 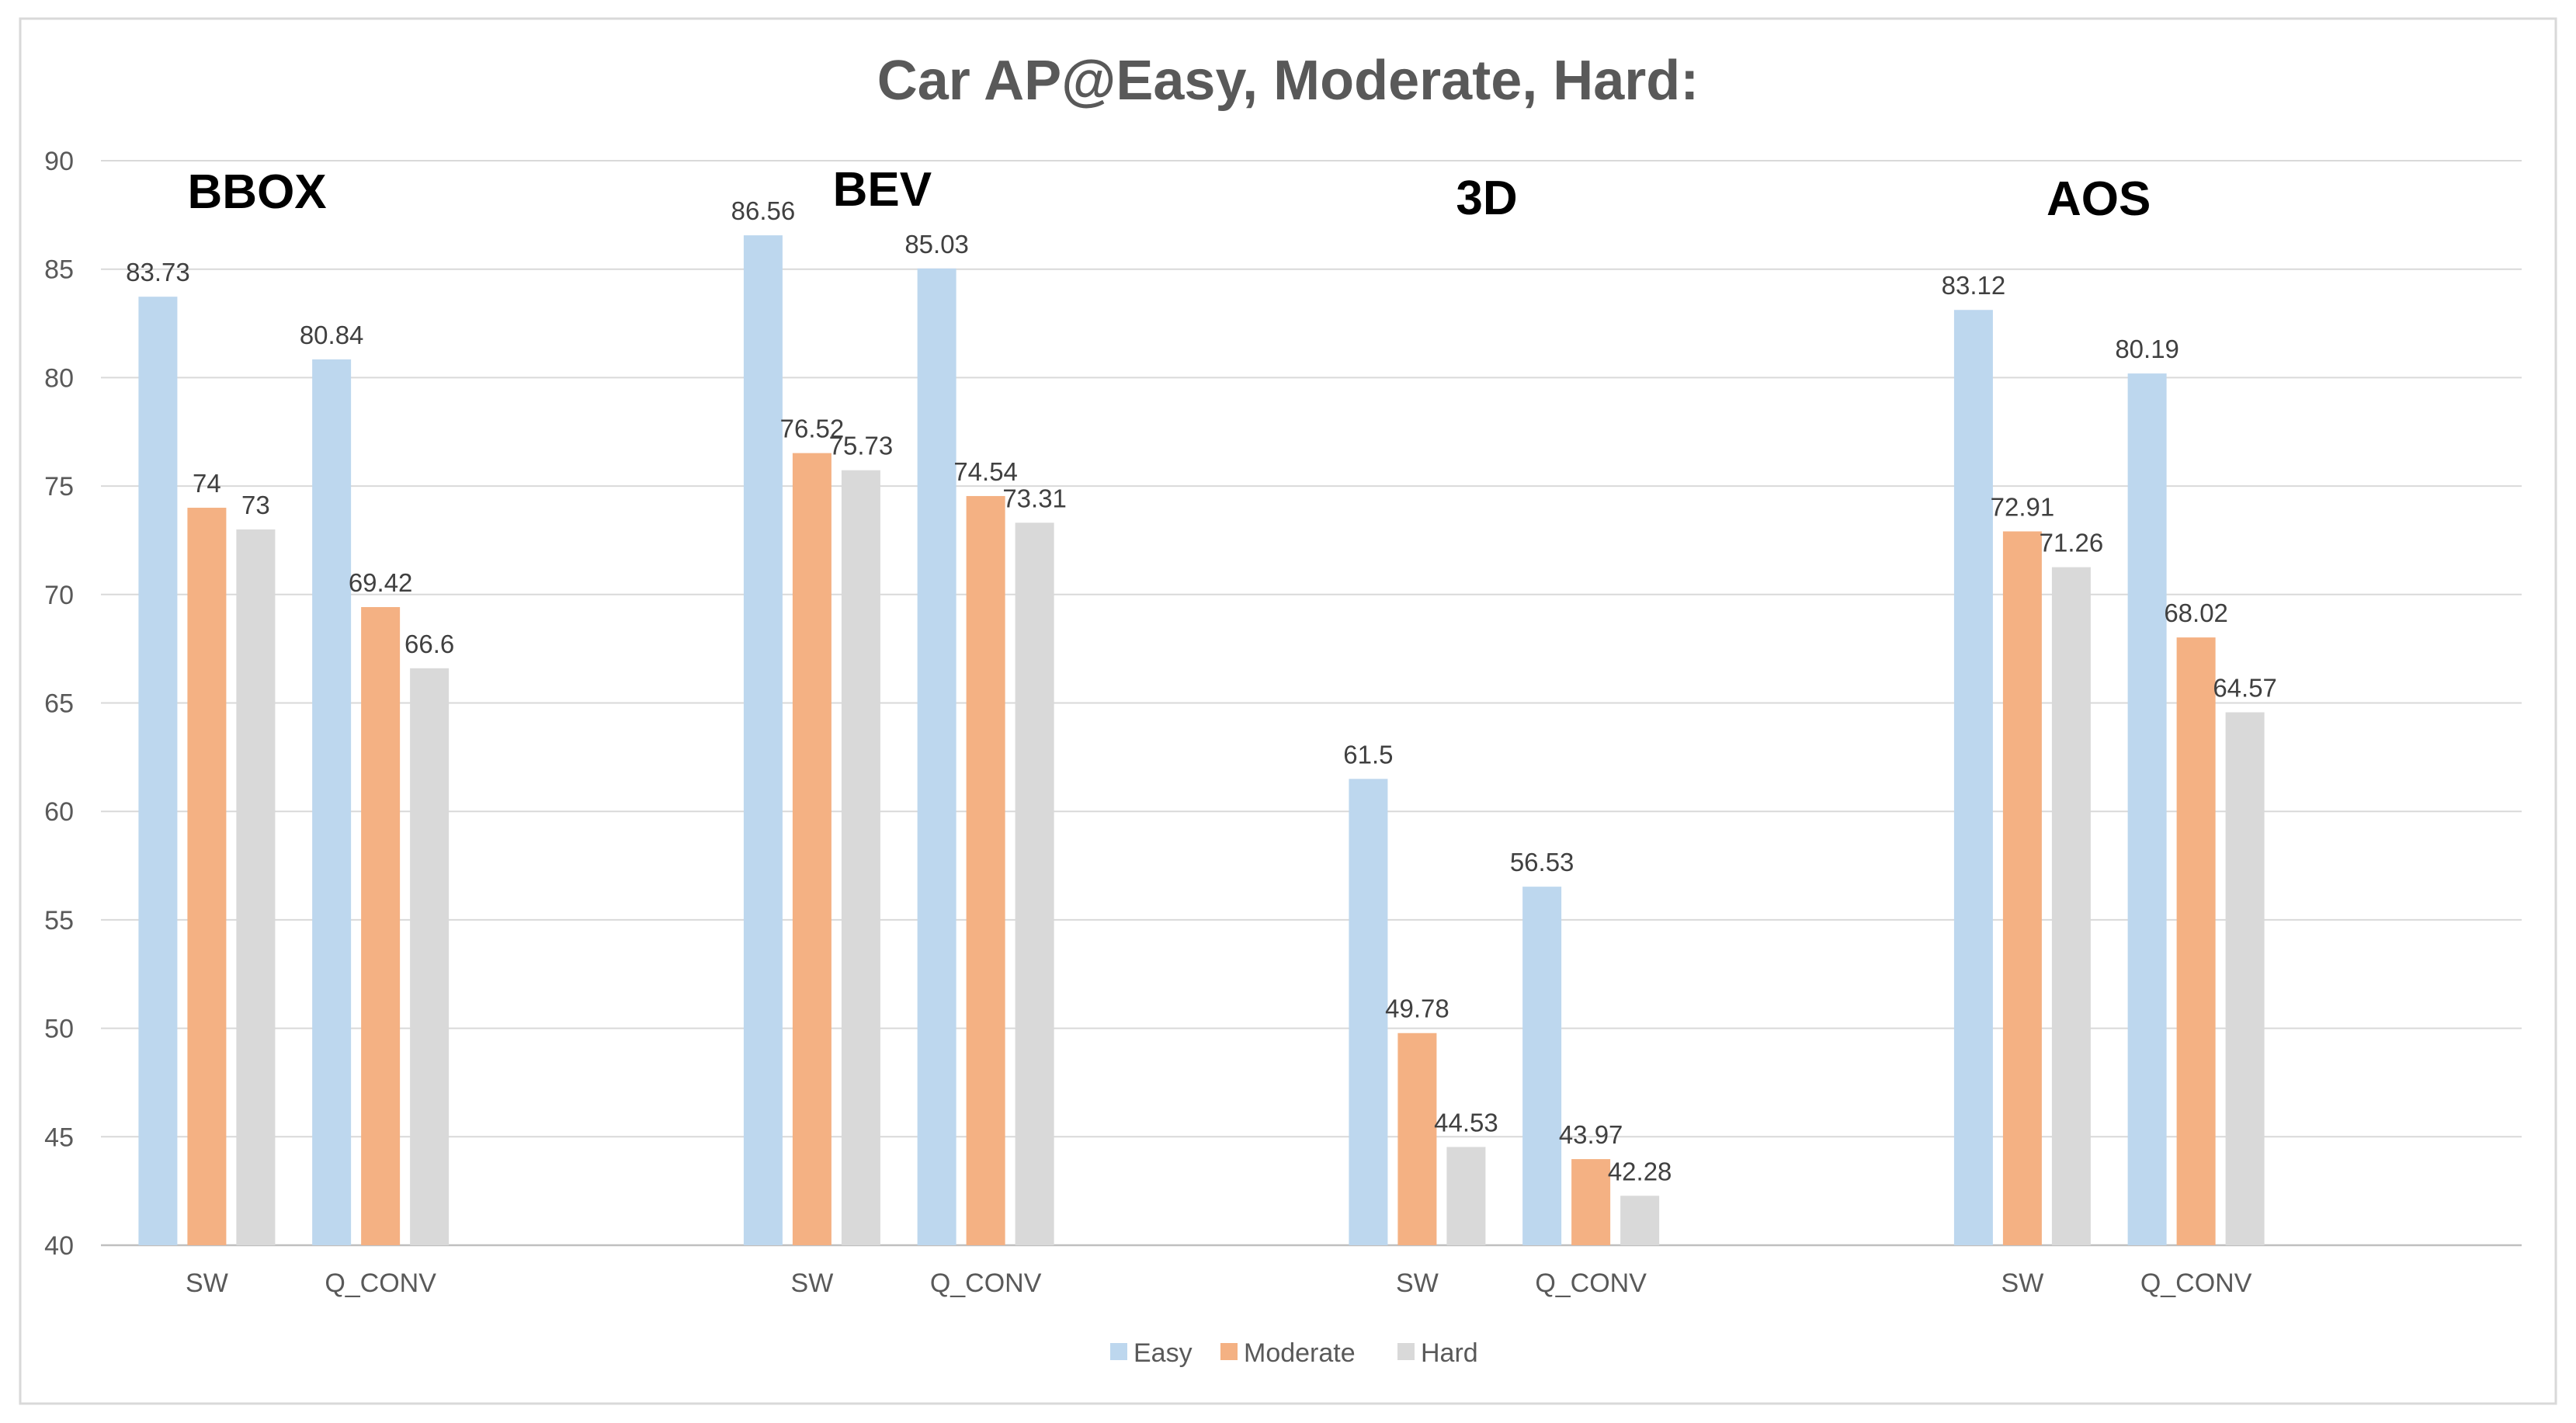 I want to click on group-label: AOS, so click(x=2099, y=199).